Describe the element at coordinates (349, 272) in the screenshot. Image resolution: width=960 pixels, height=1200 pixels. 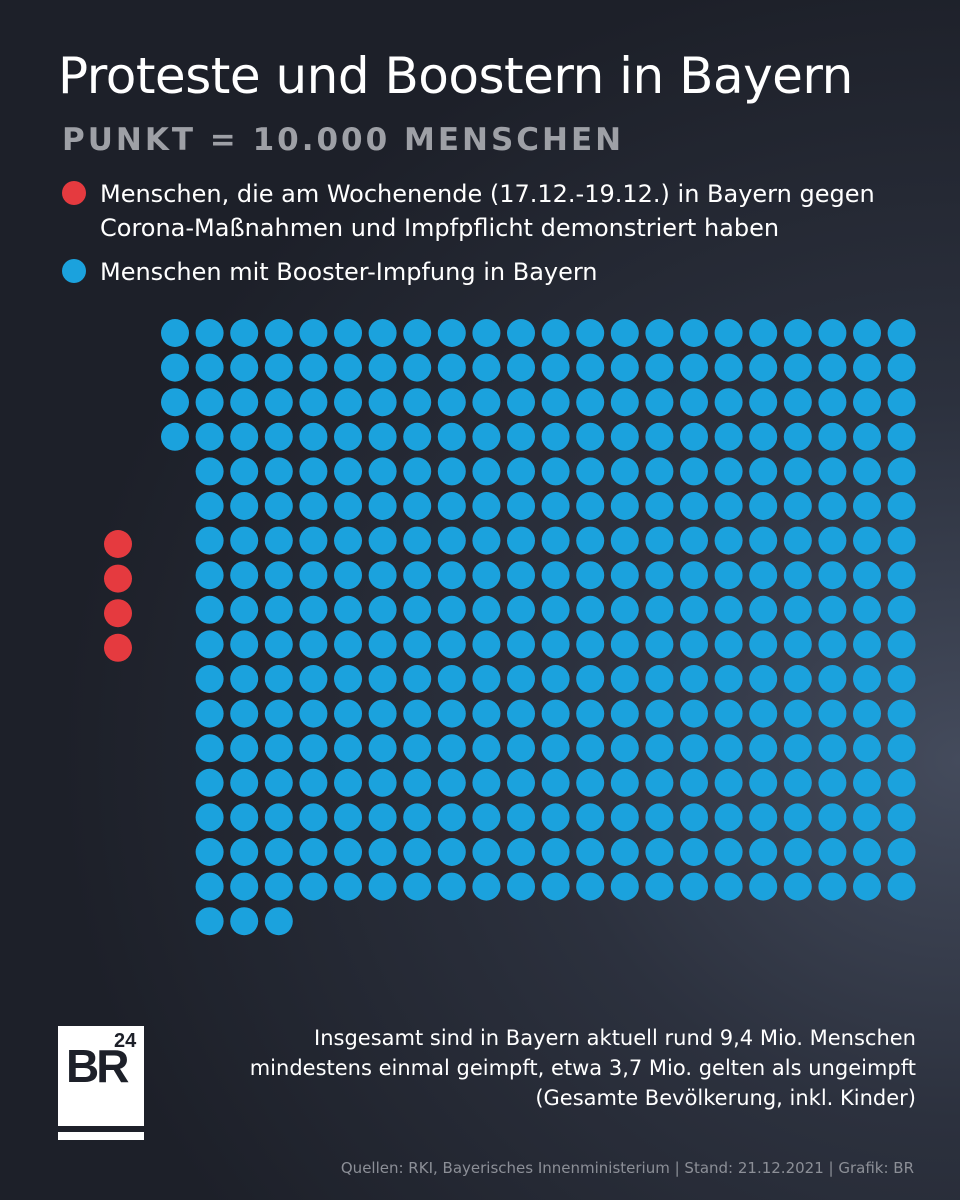
I see `legend-label-booster: Menschen mit Booster-Impfung in Bayern` at that location.